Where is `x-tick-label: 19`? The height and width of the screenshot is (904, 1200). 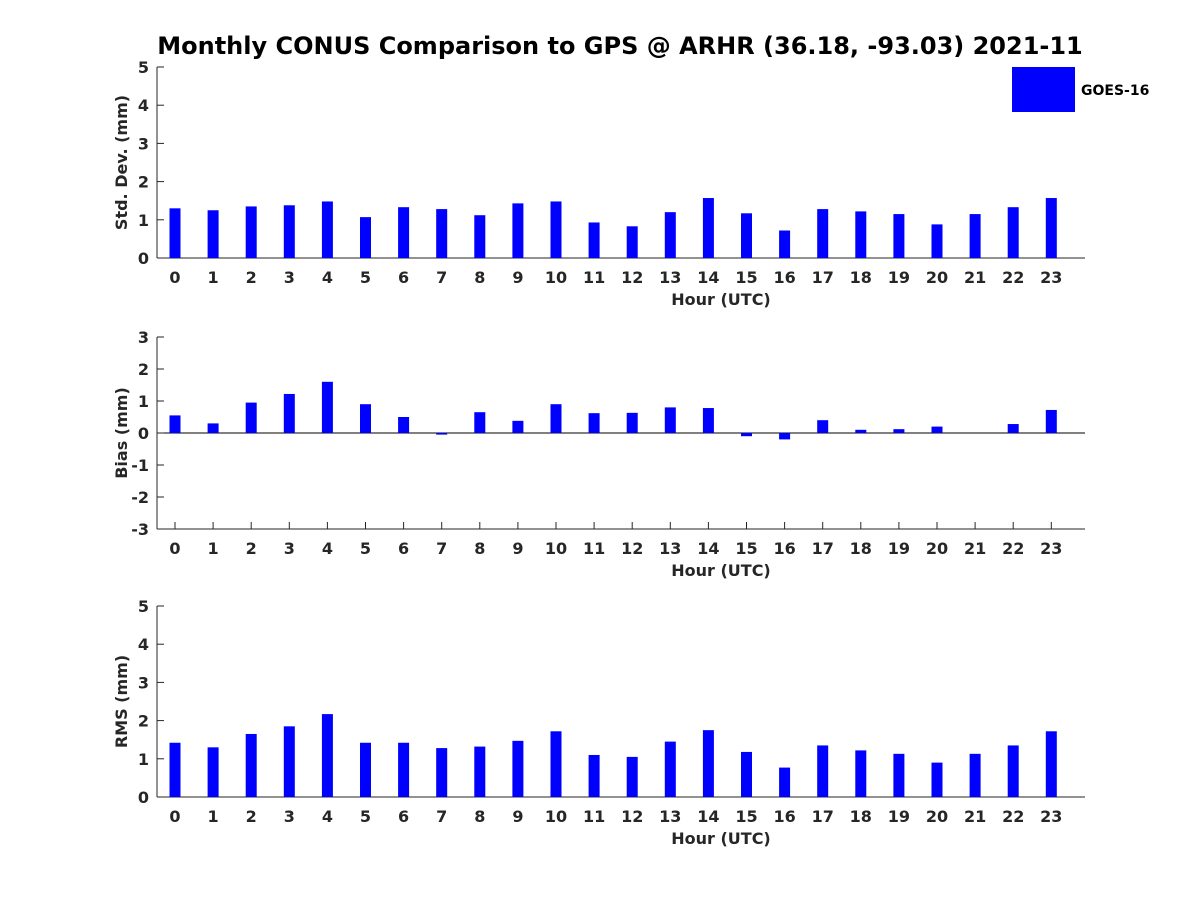
x-tick-label: 19 is located at coordinates (899, 816).